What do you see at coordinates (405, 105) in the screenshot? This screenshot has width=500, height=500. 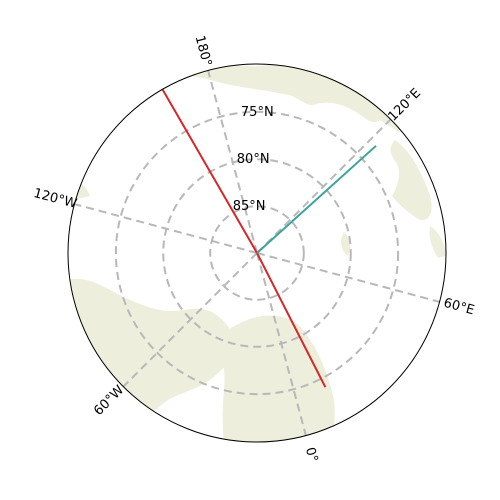 I see `meridian-label: 120°E` at bounding box center [405, 105].